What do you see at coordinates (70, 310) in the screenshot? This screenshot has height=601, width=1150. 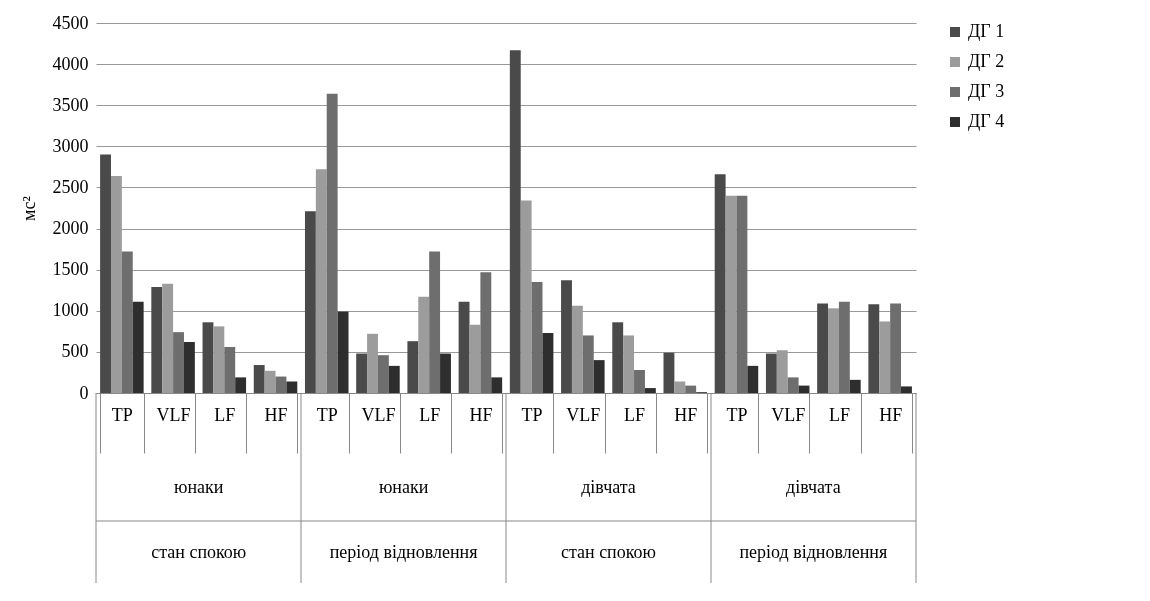 I see `y-tick-label: 1000` at bounding box center [70, 310].